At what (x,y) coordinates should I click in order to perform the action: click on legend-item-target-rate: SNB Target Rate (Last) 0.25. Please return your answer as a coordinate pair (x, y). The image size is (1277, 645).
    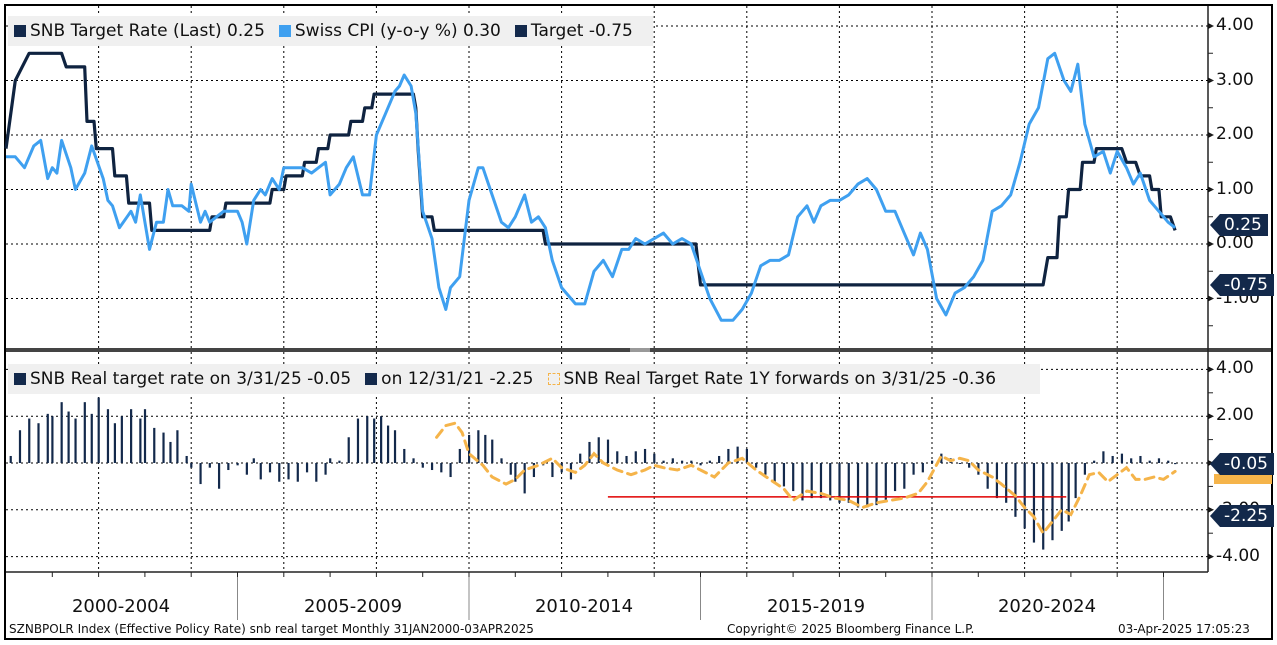
    Looking at the image, I should click on (139, 31).